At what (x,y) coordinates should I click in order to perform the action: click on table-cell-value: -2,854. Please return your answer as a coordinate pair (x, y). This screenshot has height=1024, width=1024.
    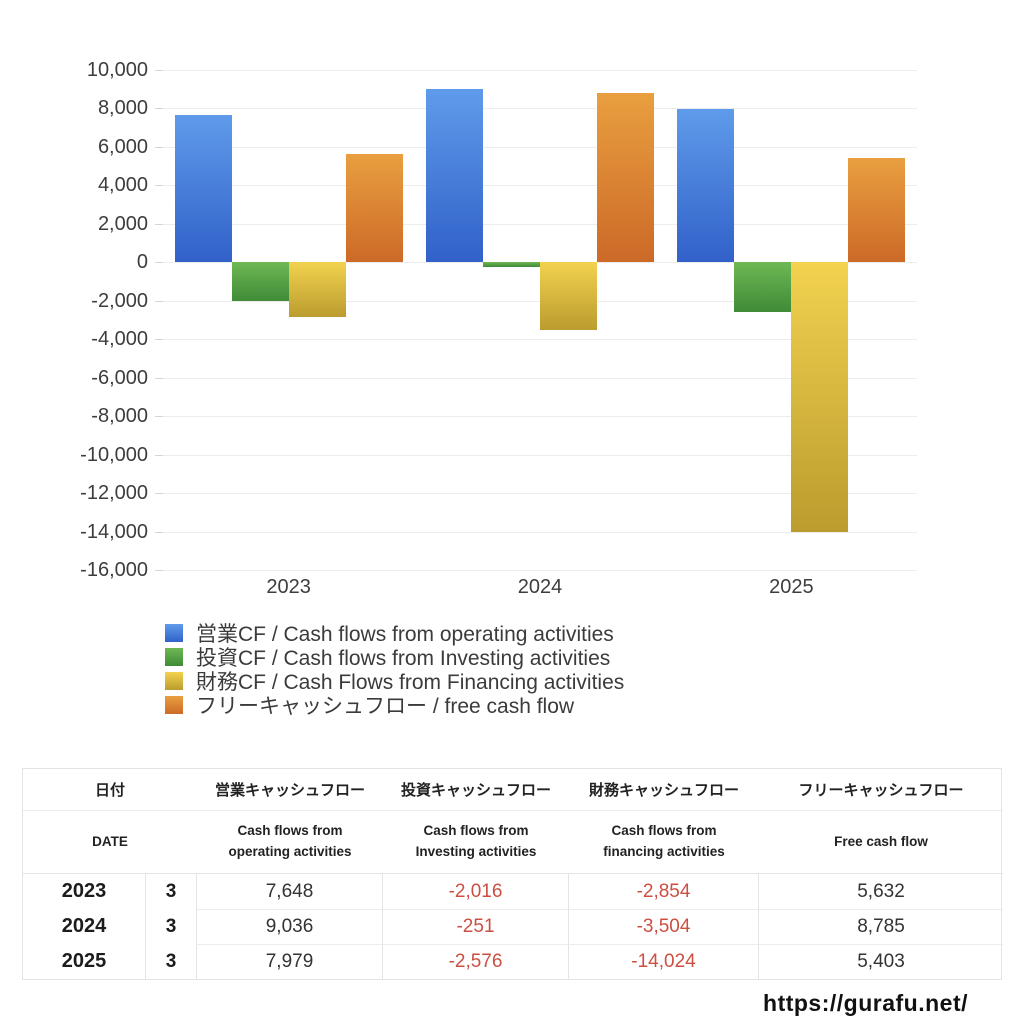
    Looking at the image, I should click on (664, 891).